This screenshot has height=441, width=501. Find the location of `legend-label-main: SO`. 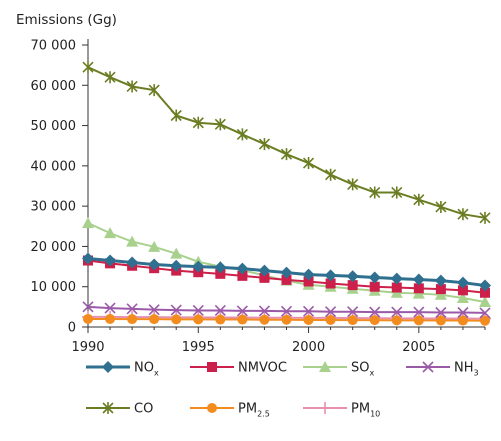

legend-label-main: SO is located at coordinates (360, 368).